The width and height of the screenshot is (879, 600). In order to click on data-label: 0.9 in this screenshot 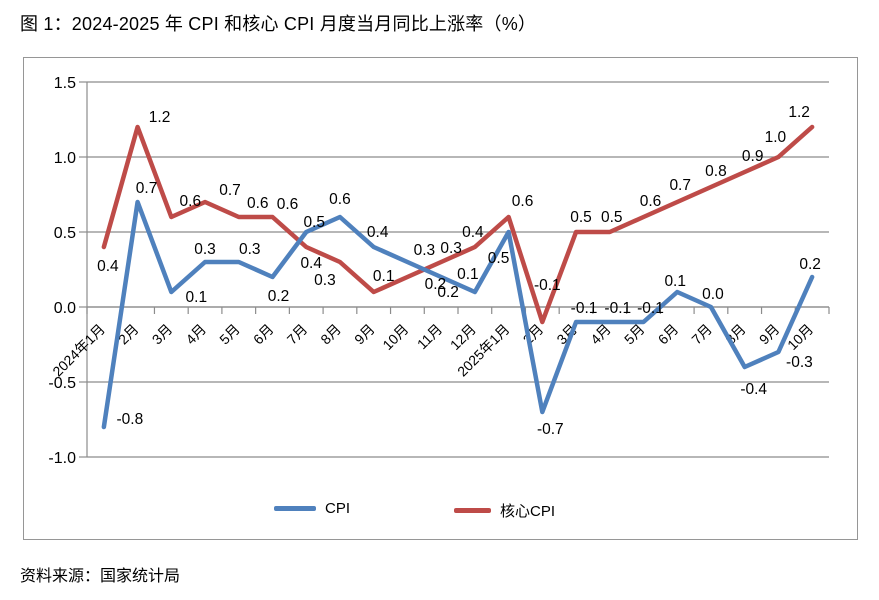, I will do `click(753, 156)`.